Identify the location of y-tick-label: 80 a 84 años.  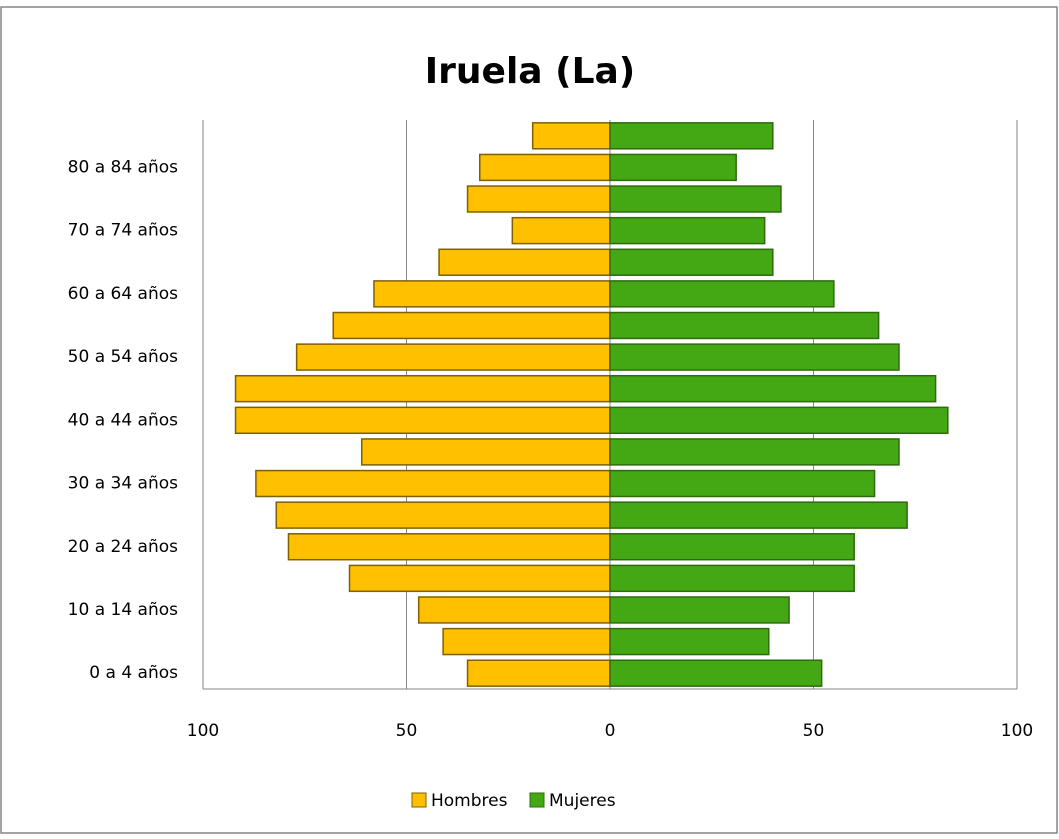
(123, 167).